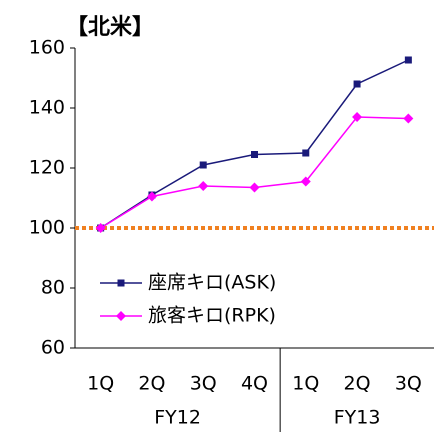  Describe the element at coordinates (357, 418) in the screenshot. I see `group-label: FY13` at that location.